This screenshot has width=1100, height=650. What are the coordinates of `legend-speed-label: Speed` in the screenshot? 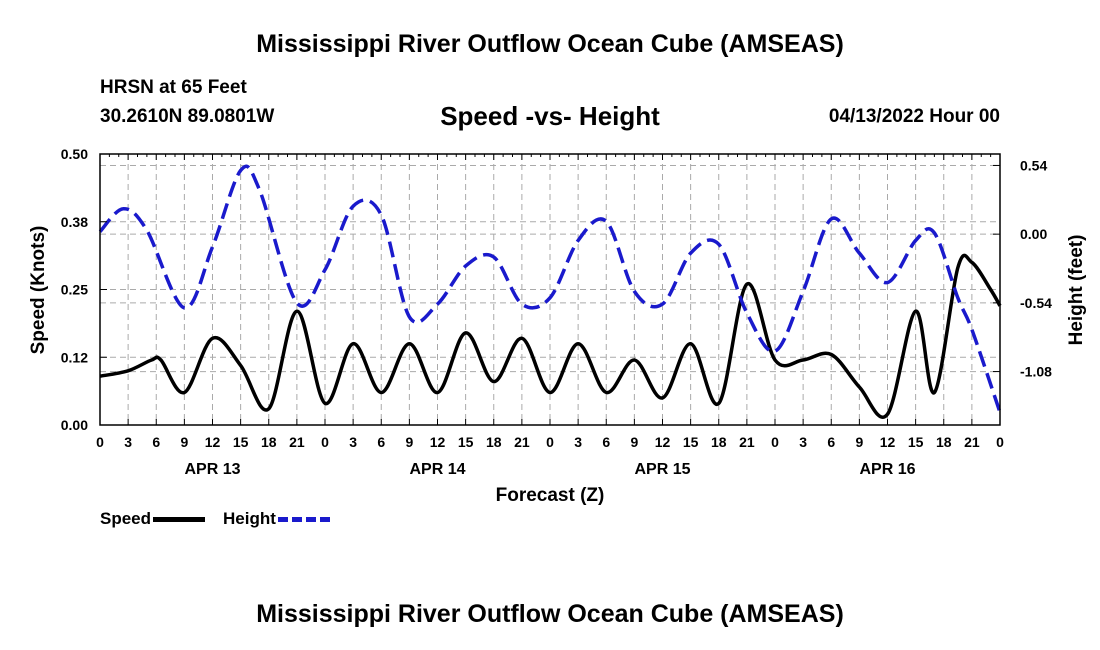 It's located at (126, 518).